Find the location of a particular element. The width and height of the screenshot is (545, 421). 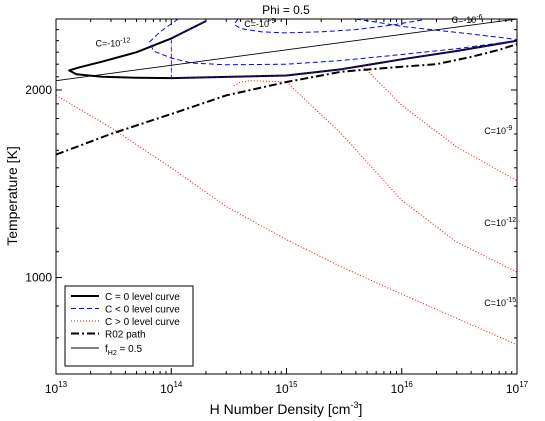

x-tick-label-base-3: 10 is located at coordinates (398, 389).